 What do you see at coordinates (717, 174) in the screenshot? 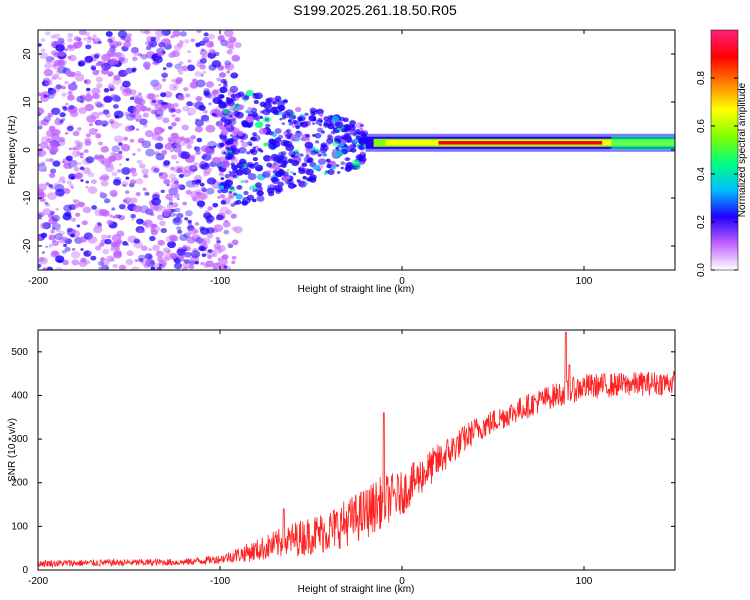
I see `colorbar-ticks: 0.0 0.2 0.4 0.6 0.8` at bounding box center [717, 174].